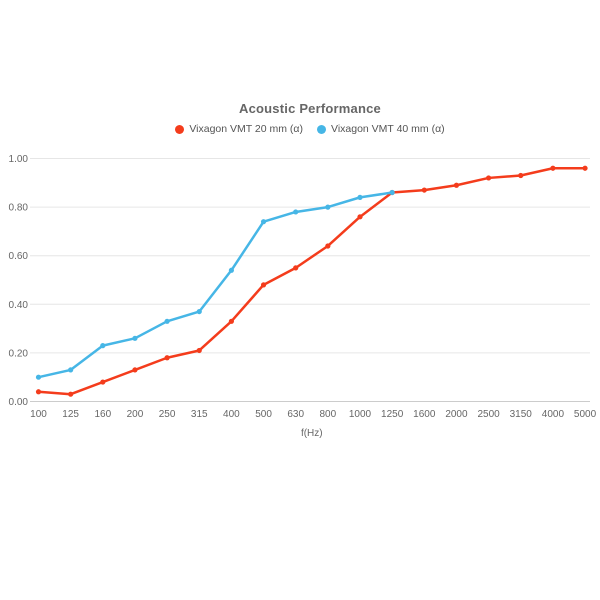 This screenshot has height=600, width=600. What do you see at coordinates (553, 414) in the screenshot?
I see `x-axis-label: 4000` at bounding box center [553, 414].